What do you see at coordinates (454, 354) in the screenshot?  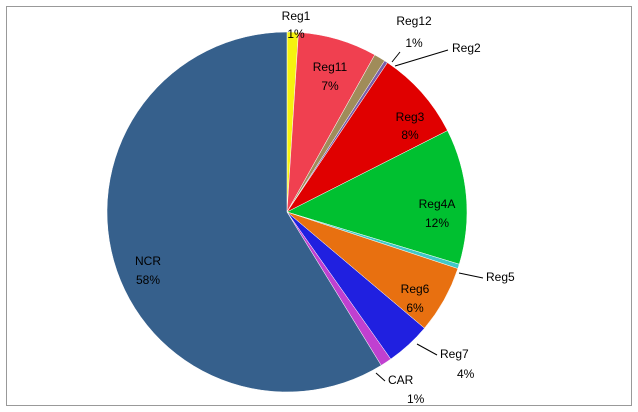 I see `slice-label: Reg7` at bounding box center [454, 354].